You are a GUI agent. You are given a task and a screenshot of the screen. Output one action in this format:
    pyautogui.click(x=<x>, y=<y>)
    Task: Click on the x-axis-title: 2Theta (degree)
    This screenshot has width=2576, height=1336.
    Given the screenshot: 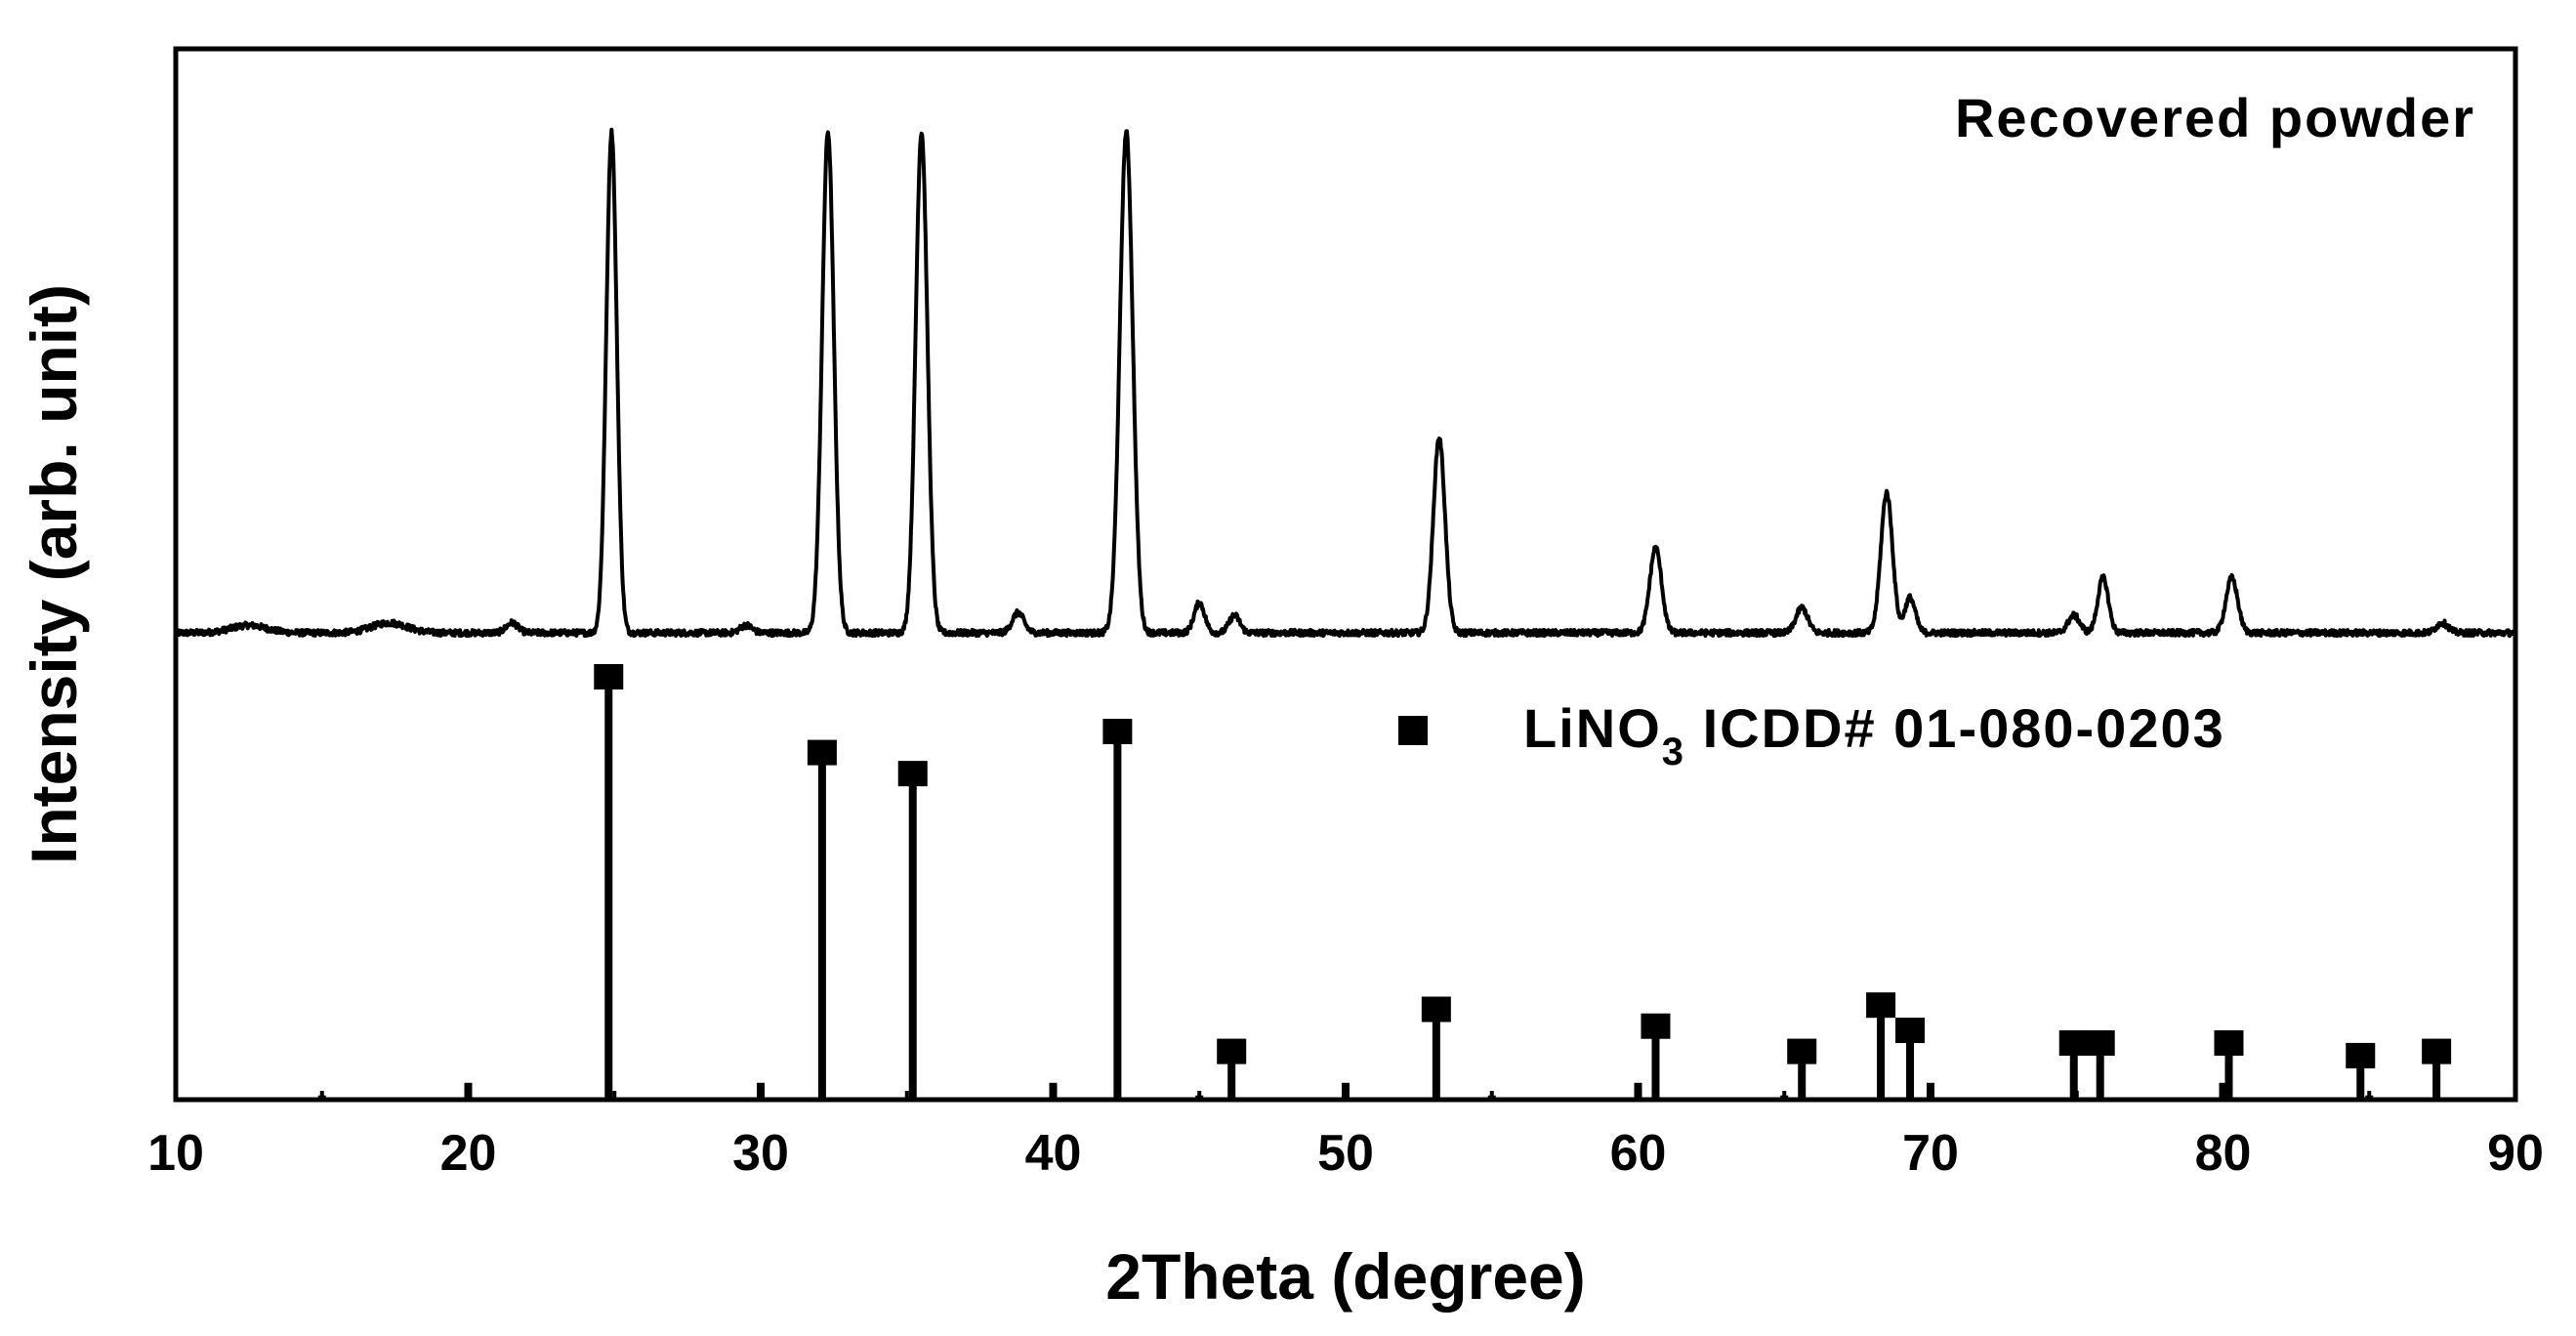 What is the action you would take?
    pyautogui.click(x=1345, y=1276)
    